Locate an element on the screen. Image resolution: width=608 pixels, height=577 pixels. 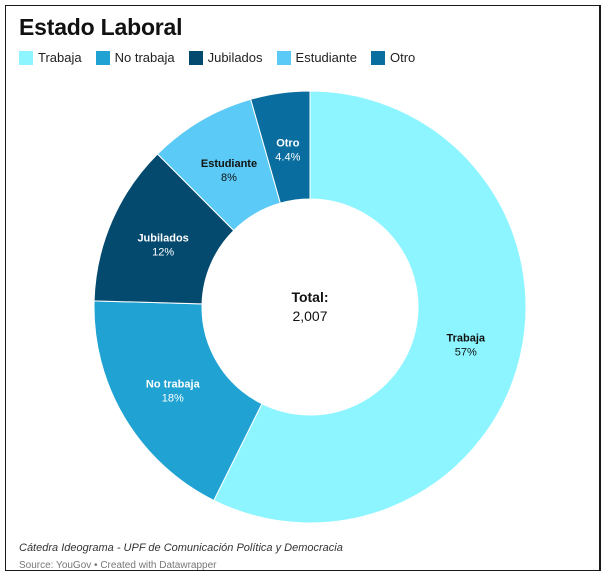
legend-label: Trabaja is located at coordinates (60, 57).